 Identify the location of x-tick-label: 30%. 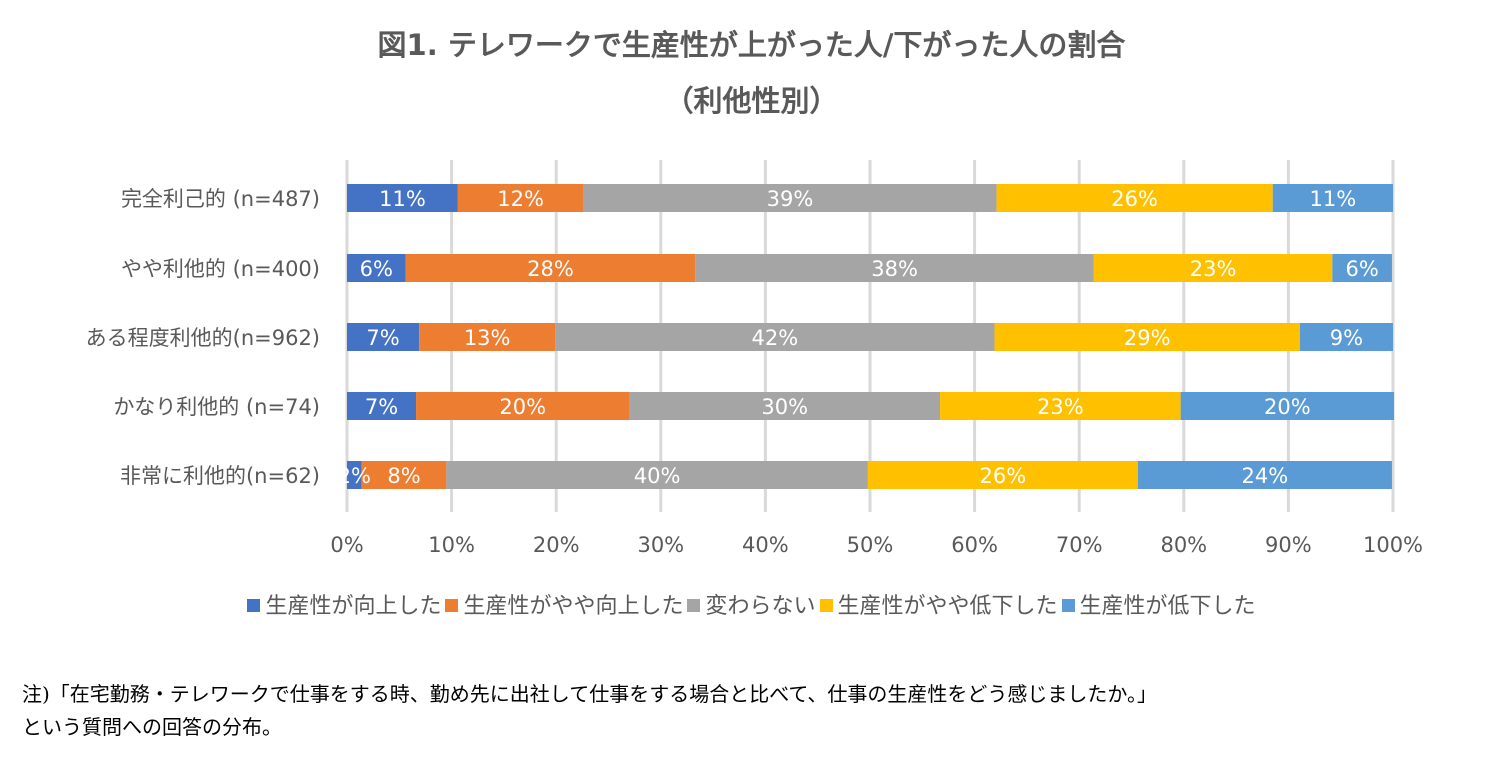
(660, 545).